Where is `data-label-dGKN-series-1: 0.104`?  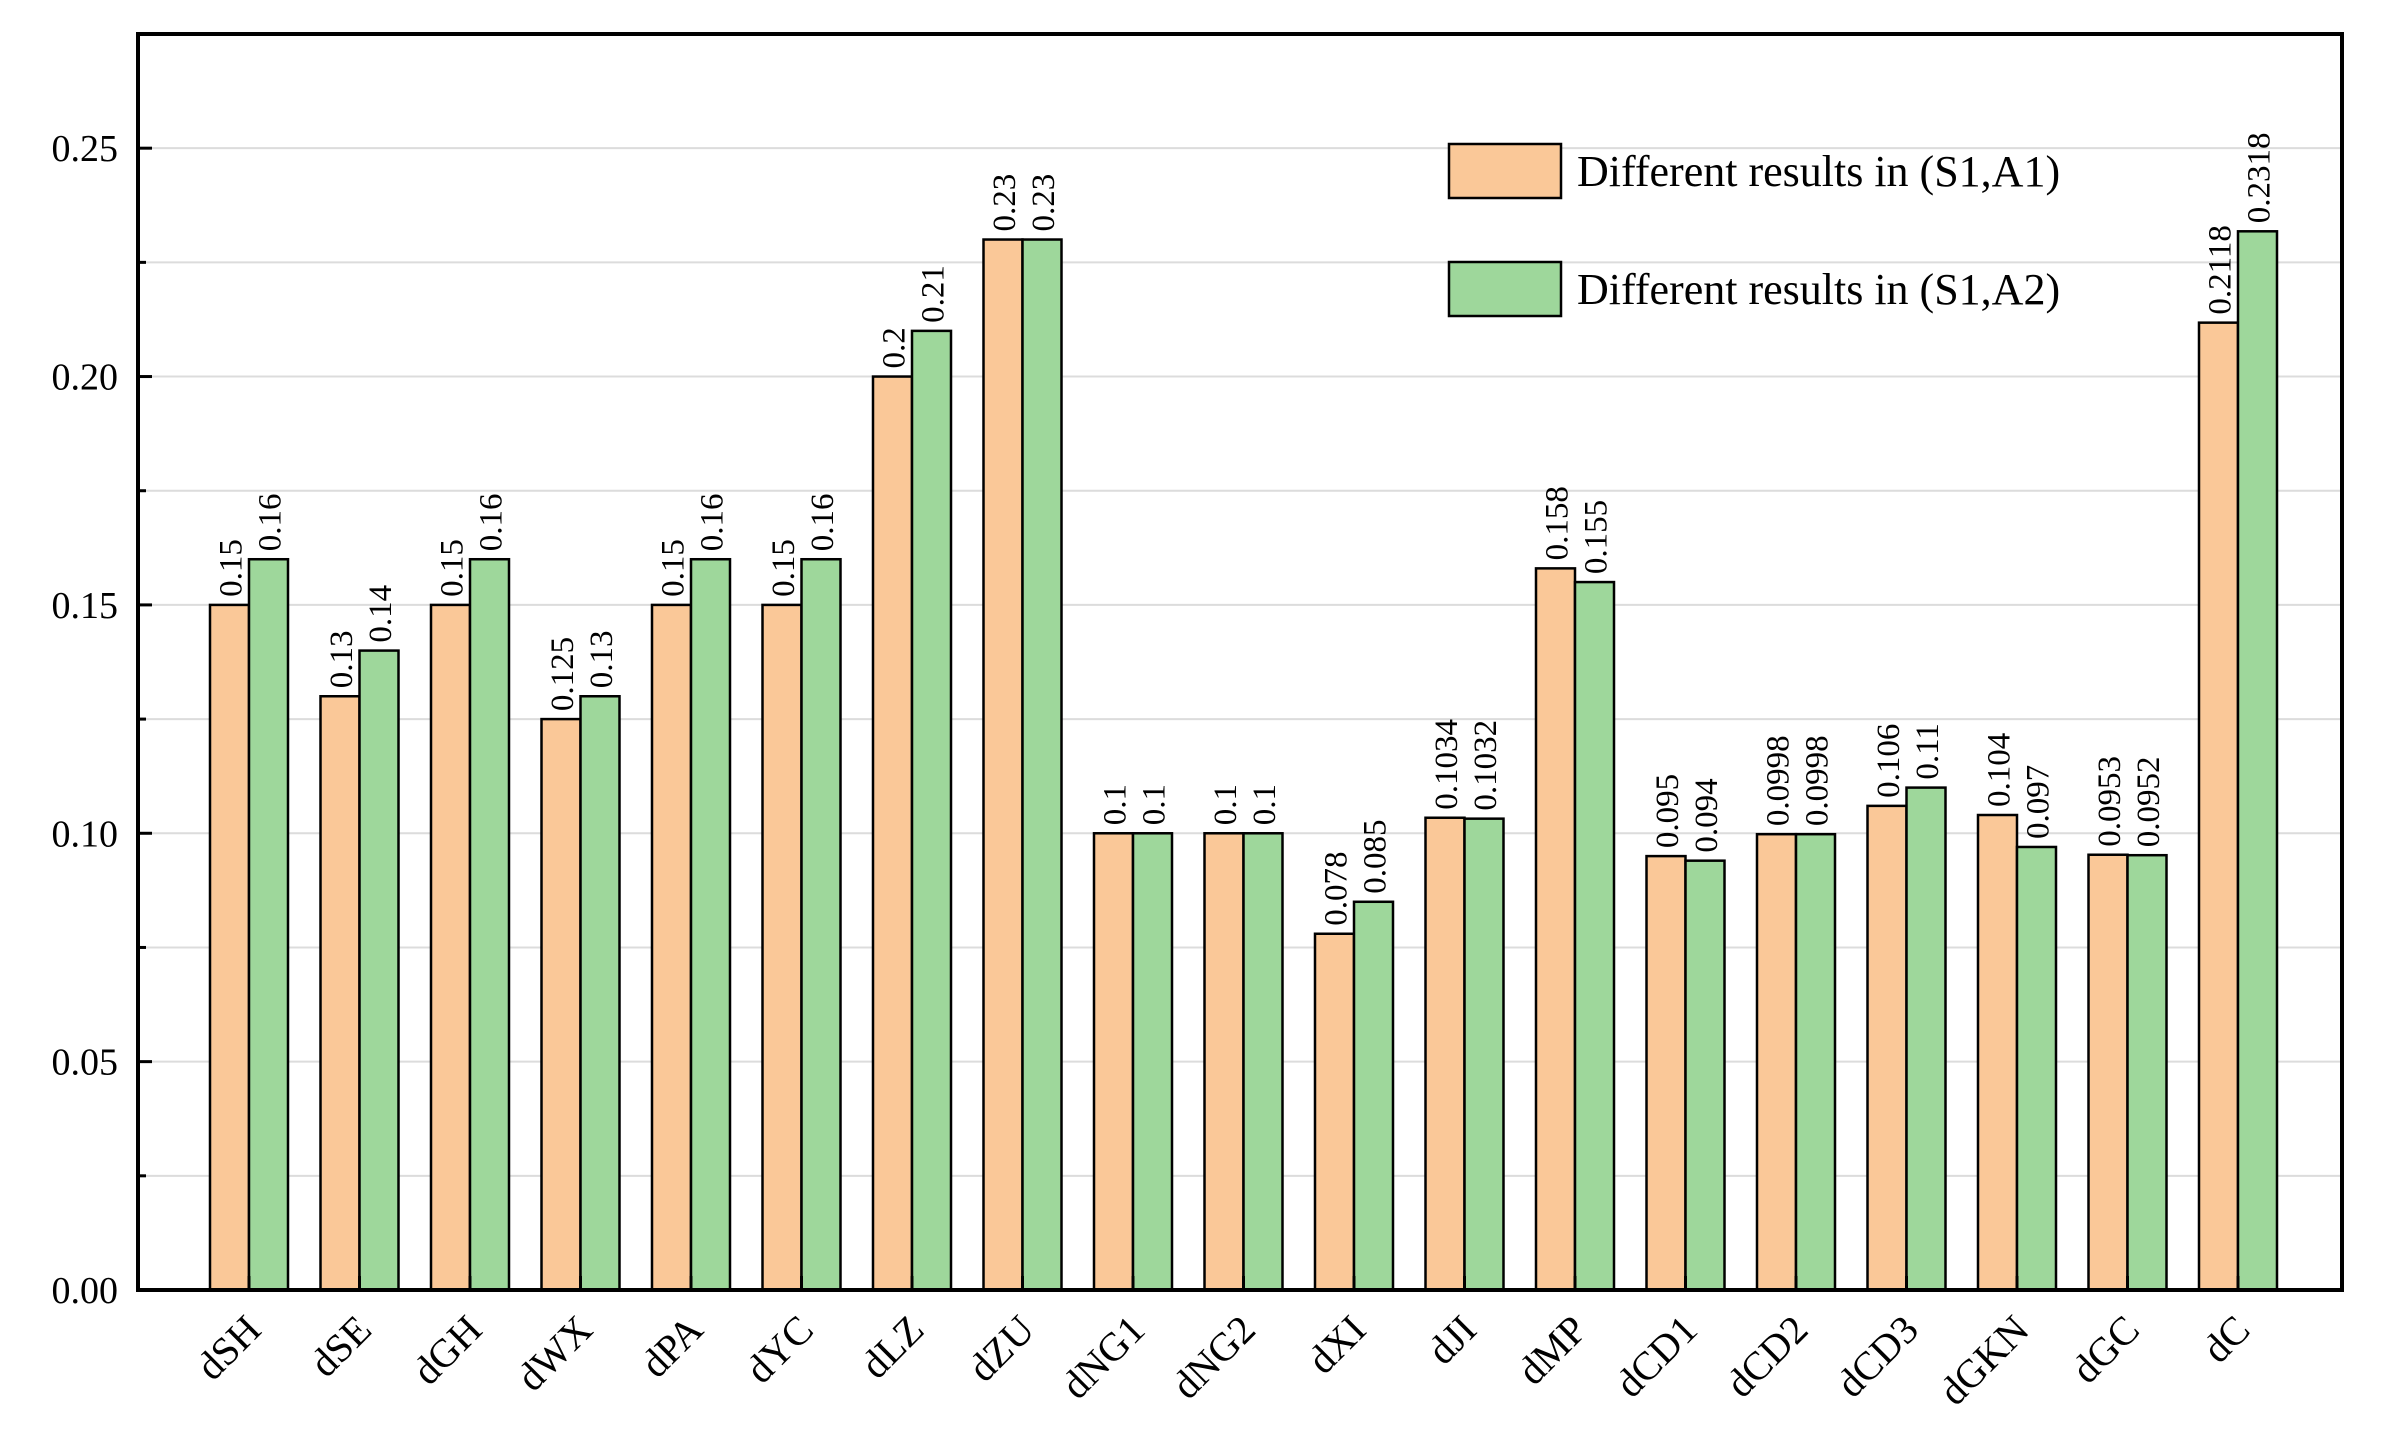 data-label-dGKN-series-1: 0.104 is located at coordinates (2000, 770).